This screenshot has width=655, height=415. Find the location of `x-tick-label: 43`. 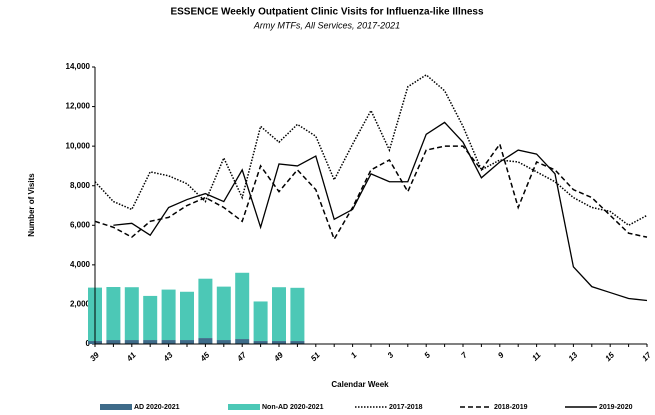

x-tick-label: 43 is located at coordinates (168, 357).